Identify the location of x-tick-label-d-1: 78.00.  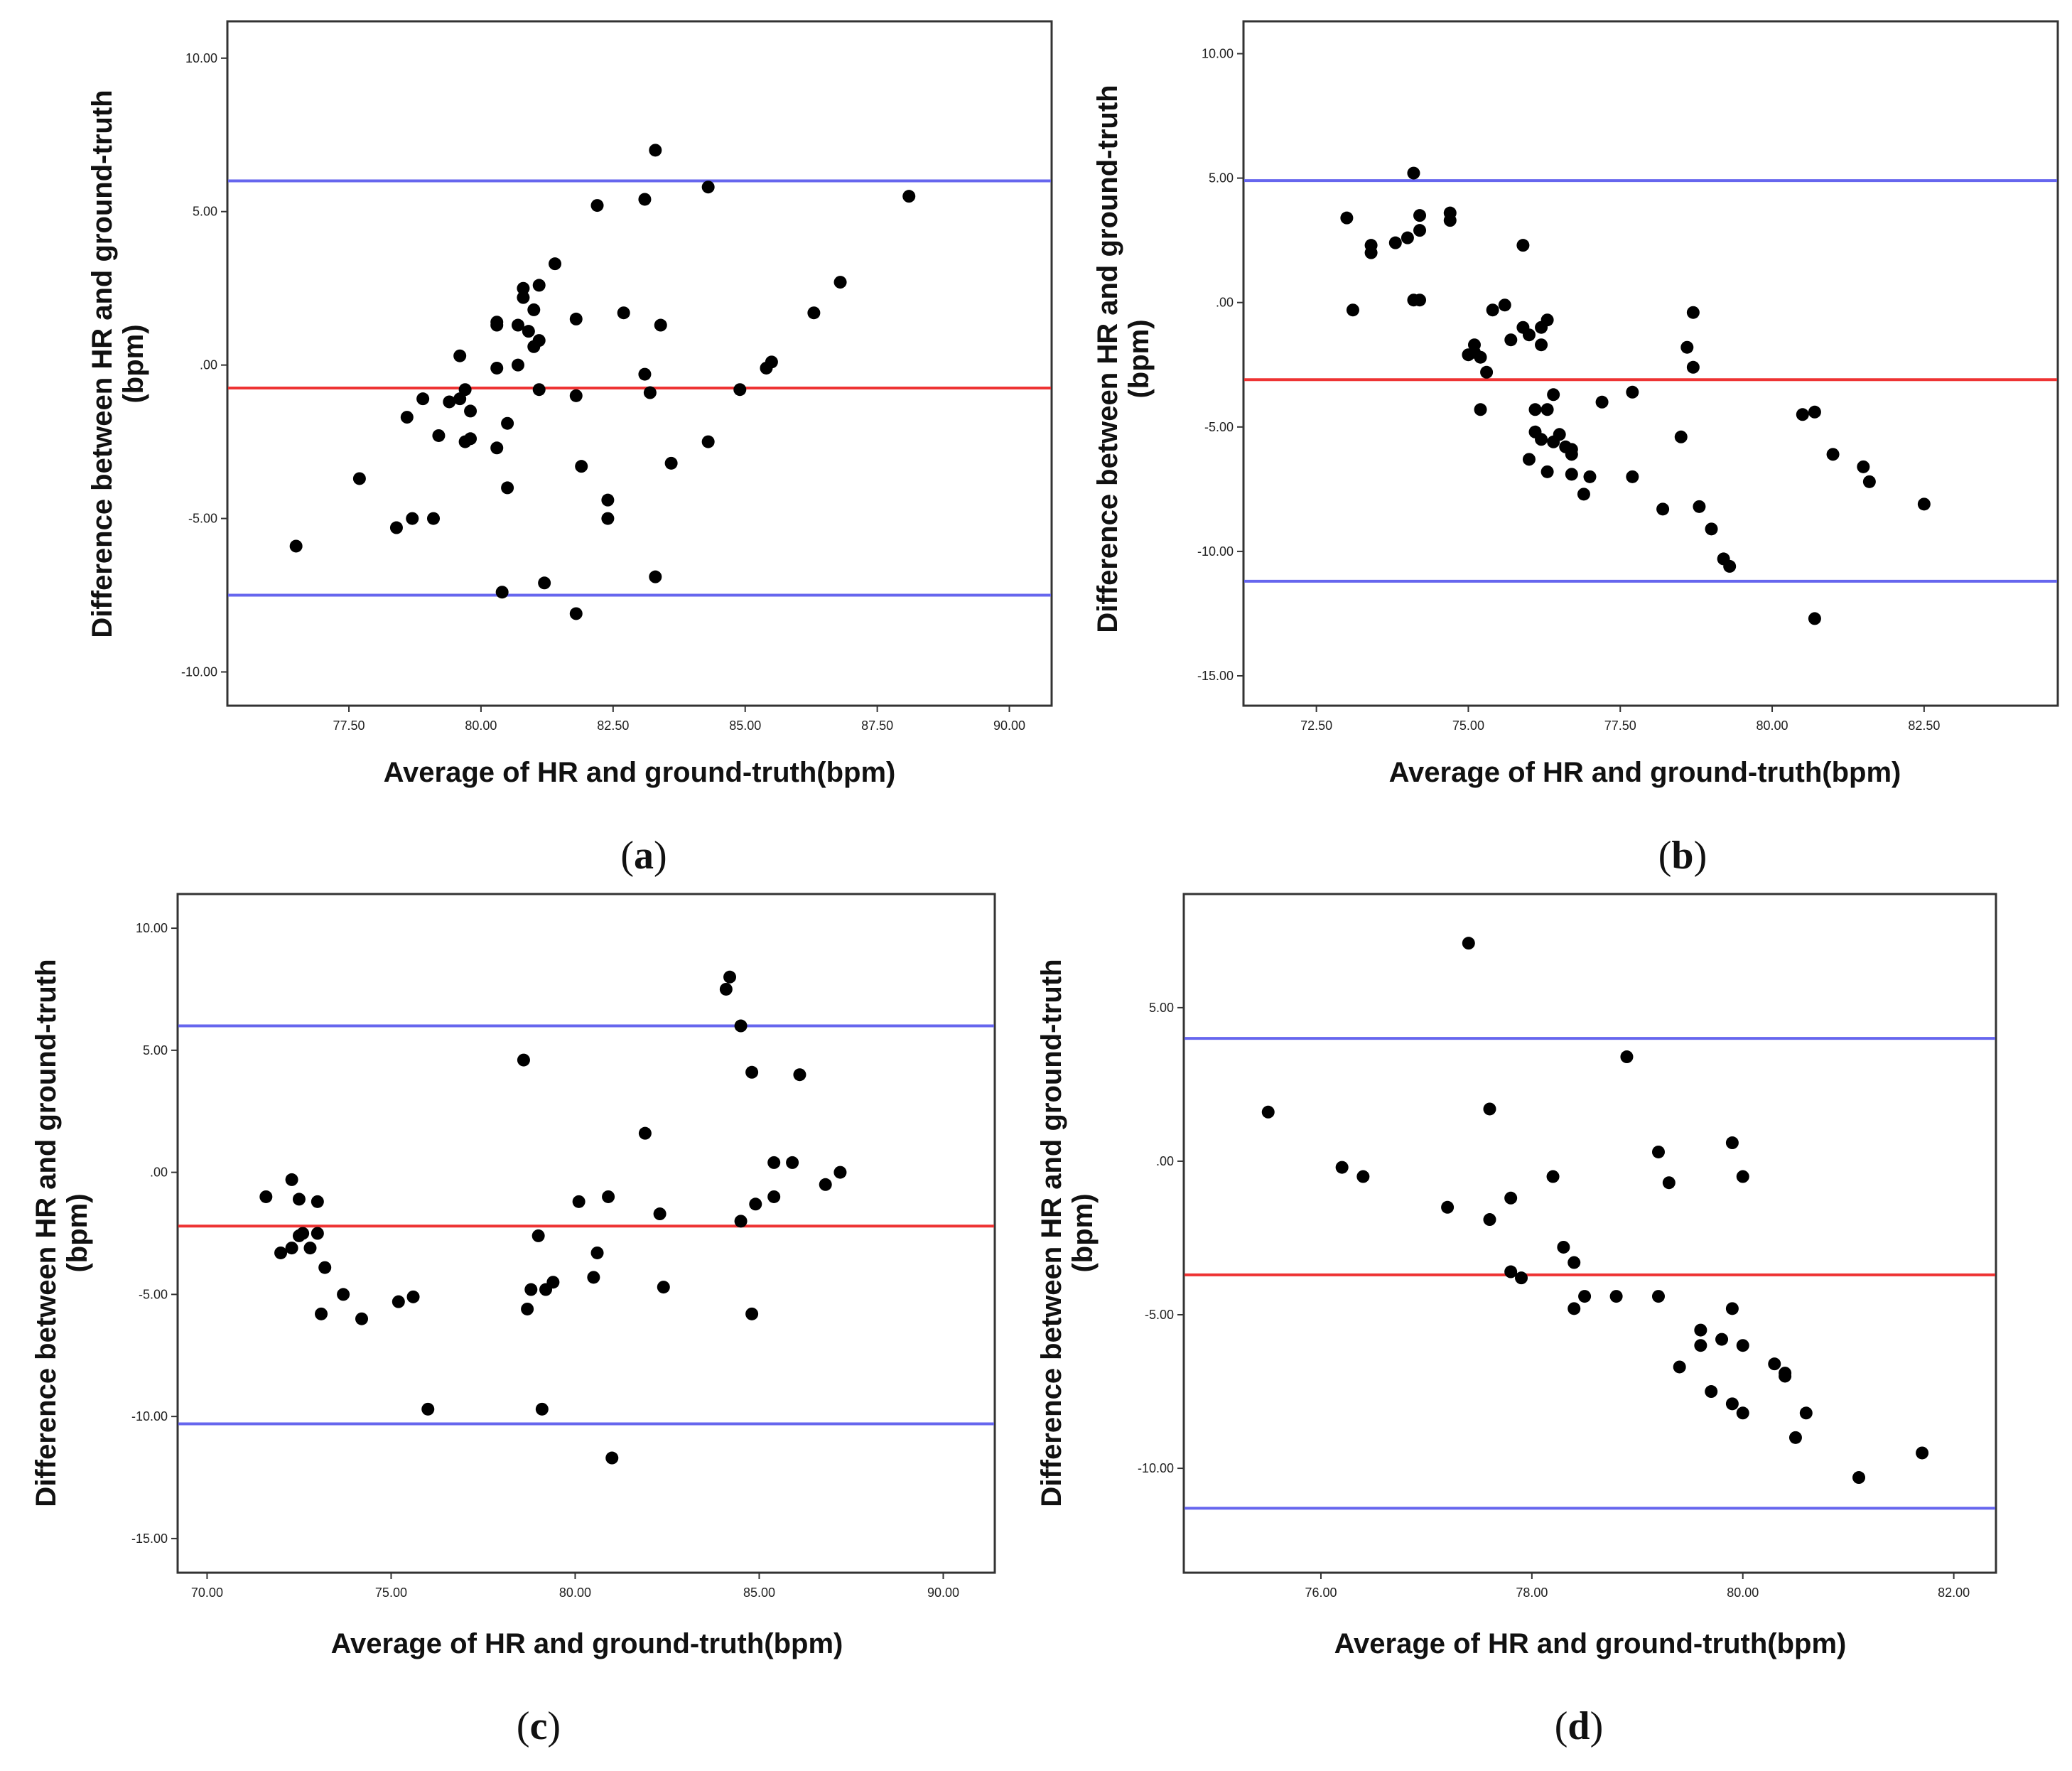
(1532, 1593).